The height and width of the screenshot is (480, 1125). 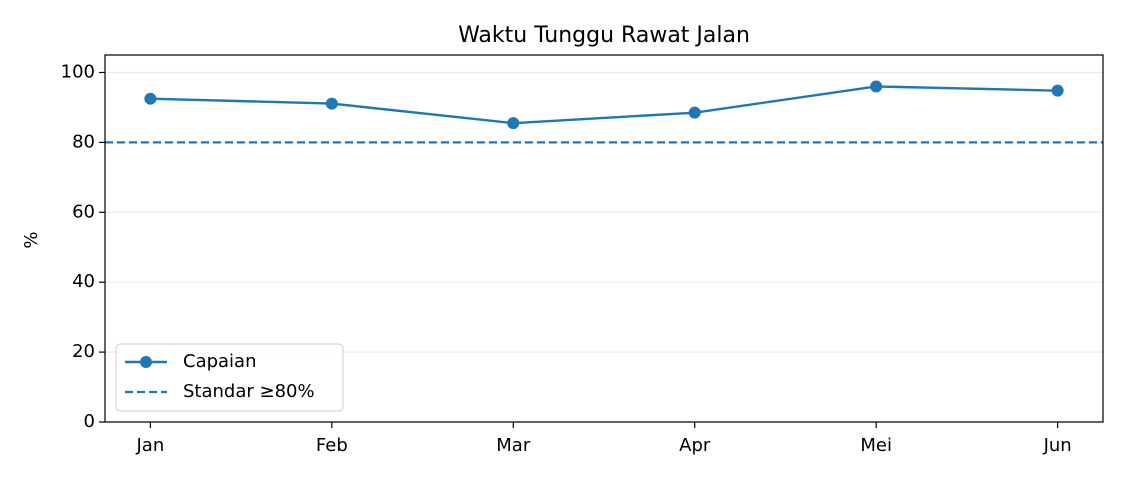 What do you see at coordinates (1057, 445) in the screenshot?
I see `x-tick-label: Jun` at bounding box center [1057, 445].